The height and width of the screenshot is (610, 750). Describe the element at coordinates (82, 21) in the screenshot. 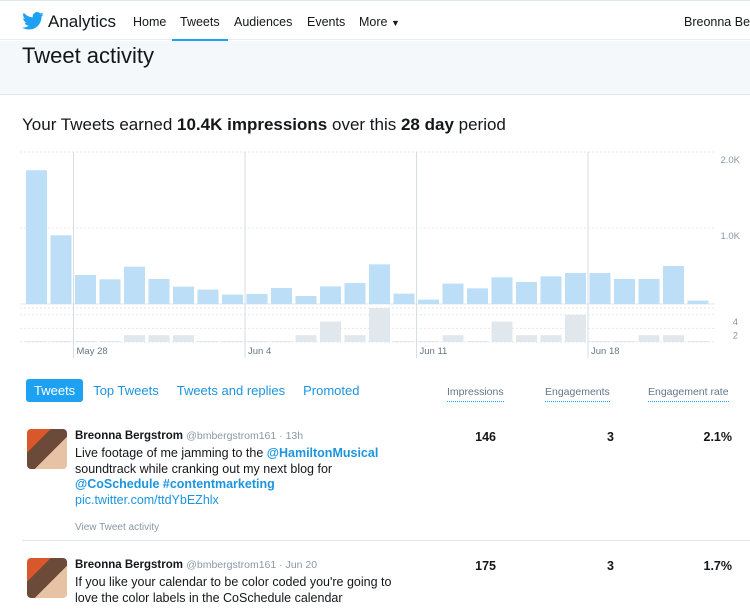

I see `brand-label: Analytics` at that location.